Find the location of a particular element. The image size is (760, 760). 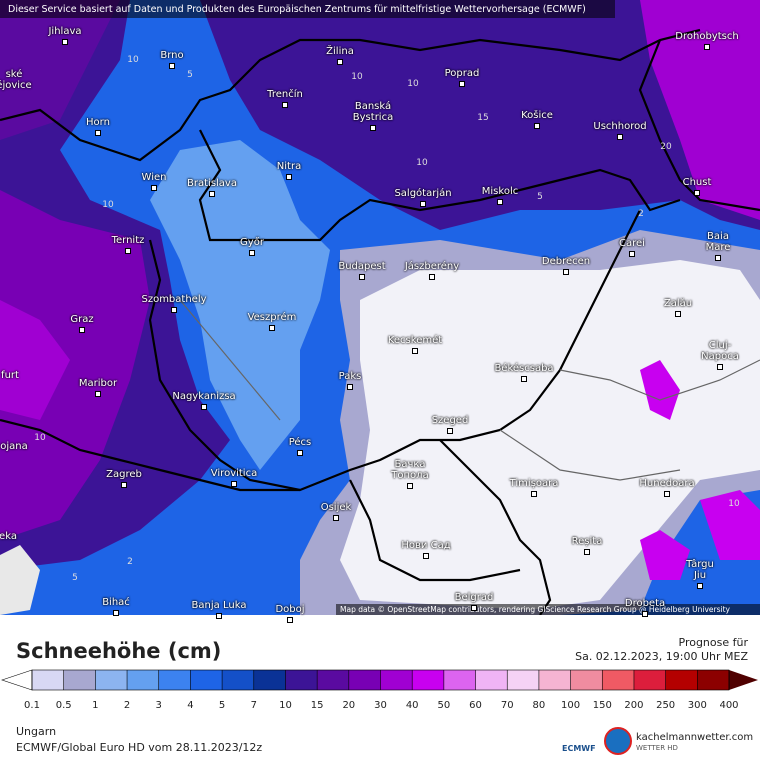

city-label: Târgu Jiu is located at coordinates (700, 570).